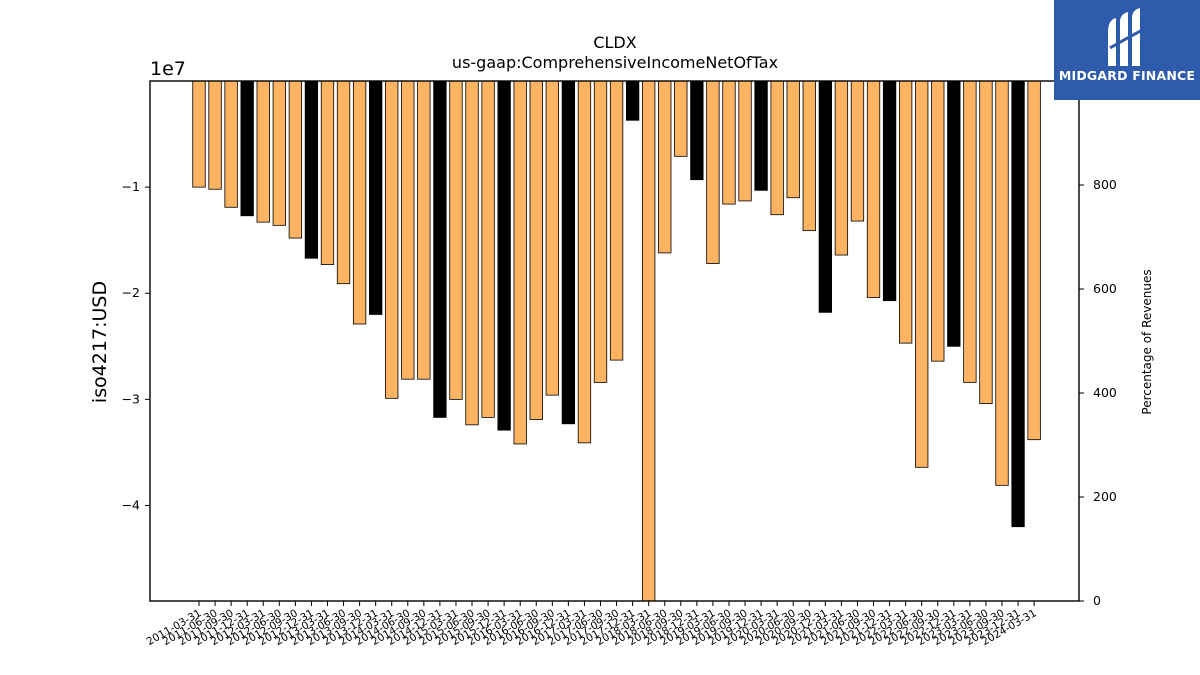  I want to click on logo-mark-icon, so click(1127, 37).